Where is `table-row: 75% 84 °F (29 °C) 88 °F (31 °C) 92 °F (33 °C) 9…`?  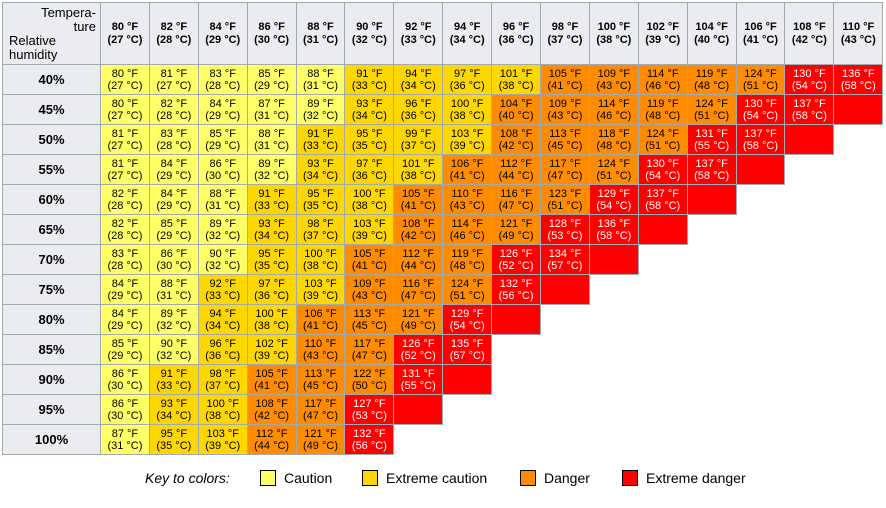
table-row: 75% 84 °F (29 °C) 88 °F (31 °C) 92 °F (33 °C) 9… is located at coordinates (442, 289).